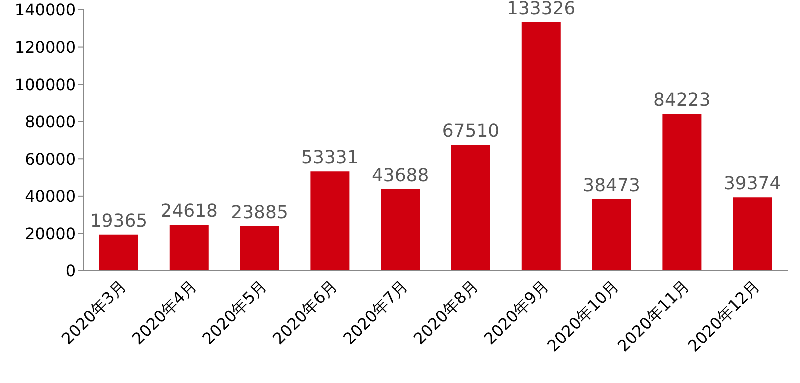 This screenshot has width=800, height=383. I want to click on data-label: 67510, so click(471, 131).